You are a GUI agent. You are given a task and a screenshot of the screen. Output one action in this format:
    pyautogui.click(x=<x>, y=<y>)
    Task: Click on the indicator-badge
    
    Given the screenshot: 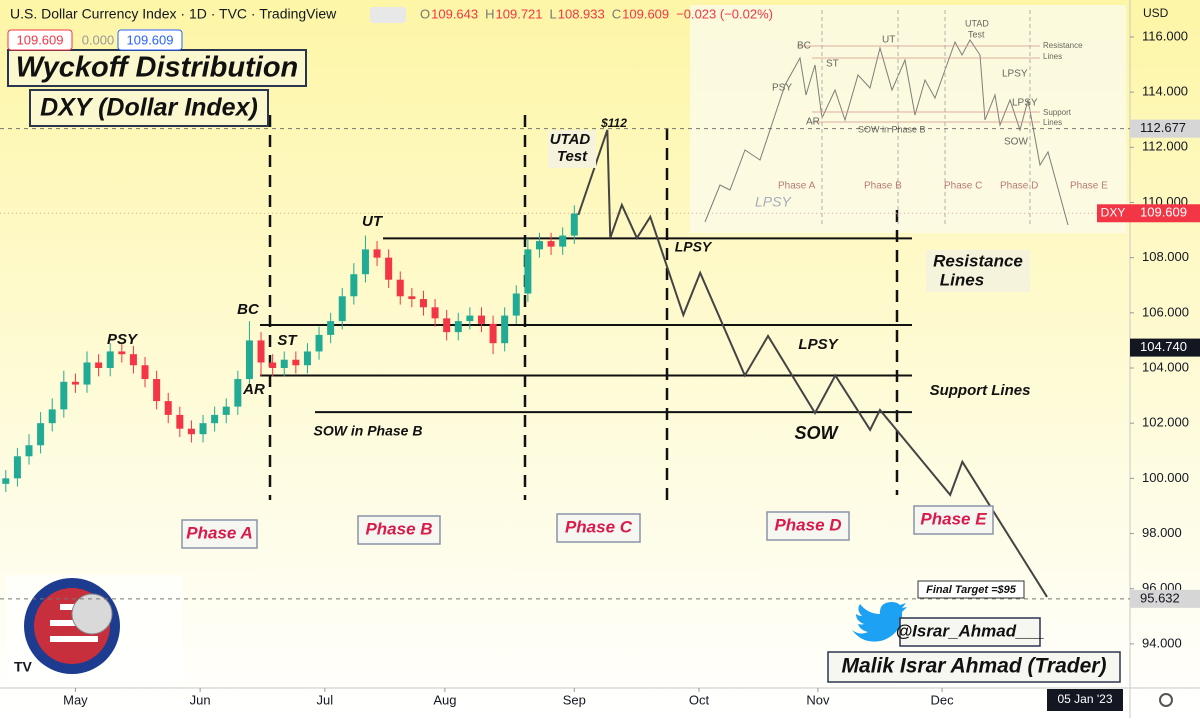 What is the action you would take?
    pyautogui.click(x=388, y=15)
    